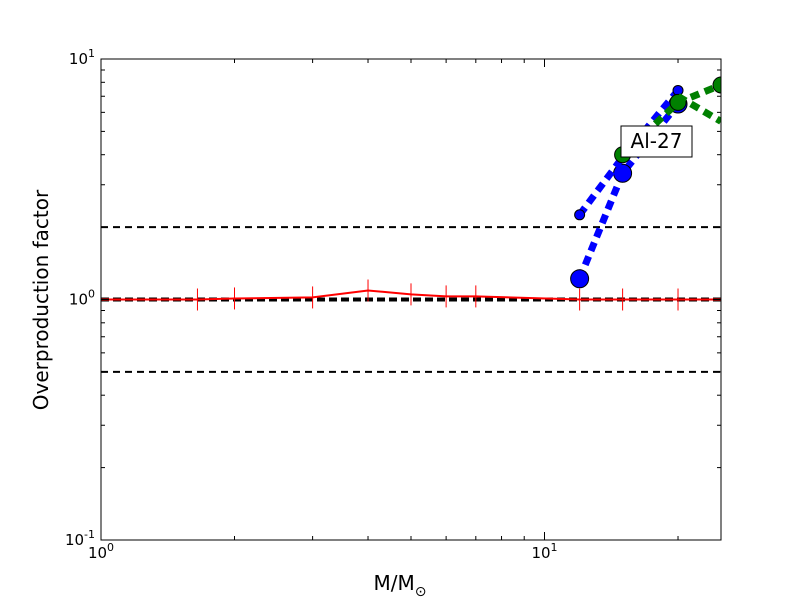 The height and width of the screenshot is (604, 800). Describe the element at coordinates (82, 298) in the screenshot. I see `y-tick-label: 10⁰` at that location.